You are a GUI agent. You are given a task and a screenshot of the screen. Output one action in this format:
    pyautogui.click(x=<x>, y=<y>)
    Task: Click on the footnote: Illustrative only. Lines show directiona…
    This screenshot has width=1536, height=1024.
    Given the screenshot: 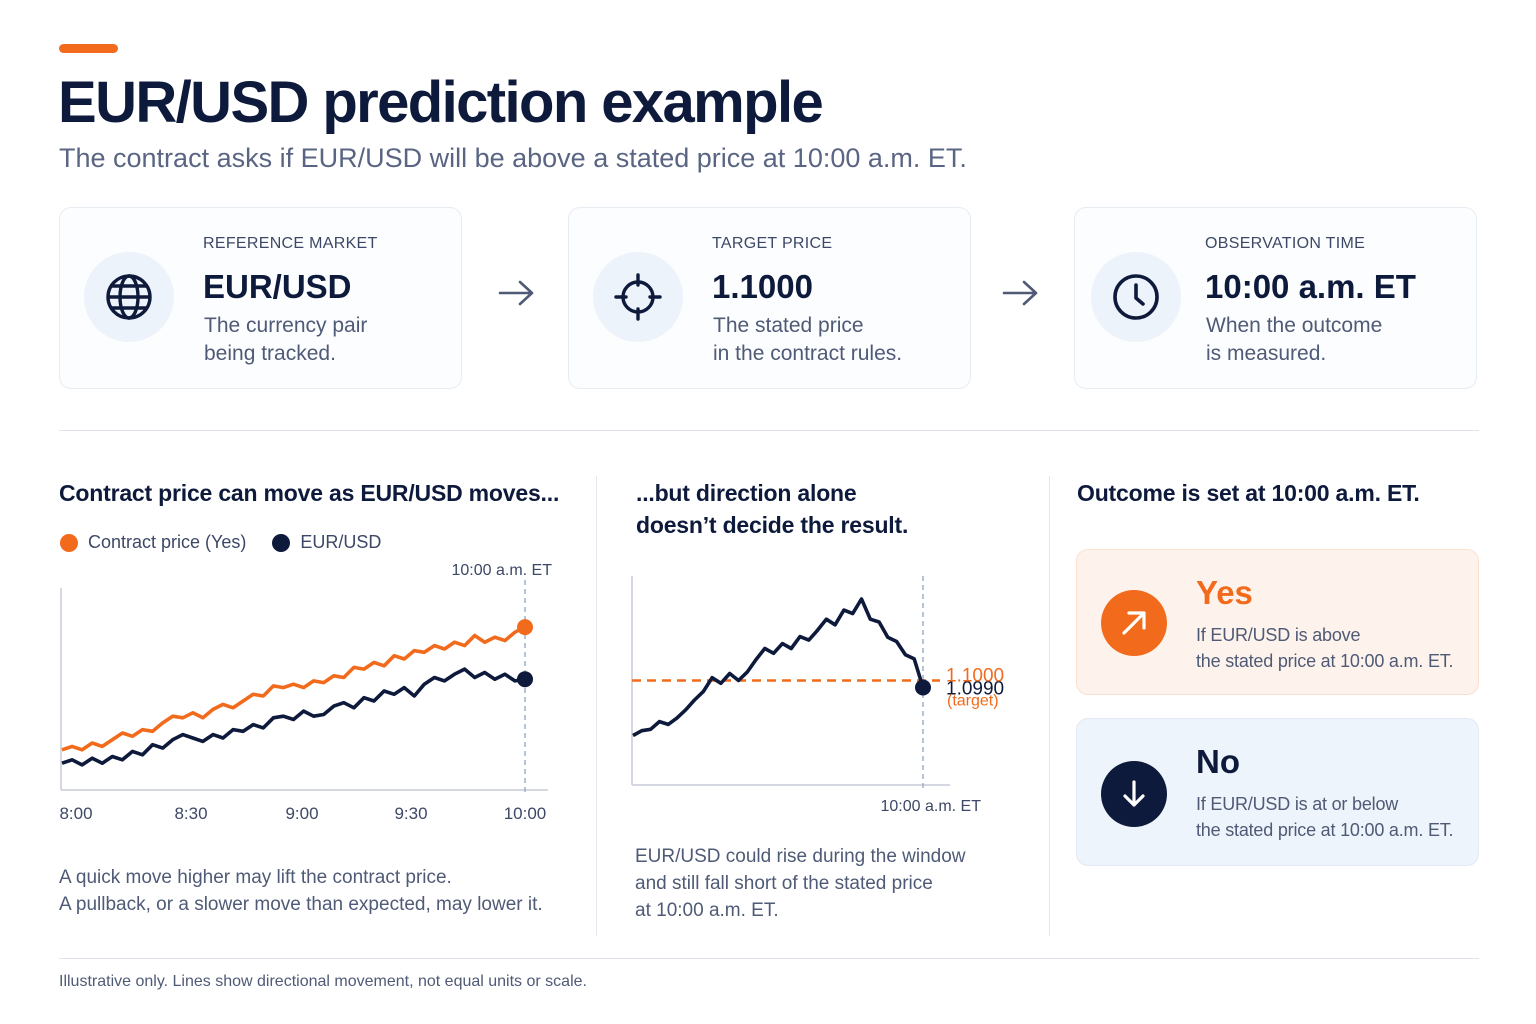 What is the action you would take?
    pyautogui.click(x=323, y=981)
    